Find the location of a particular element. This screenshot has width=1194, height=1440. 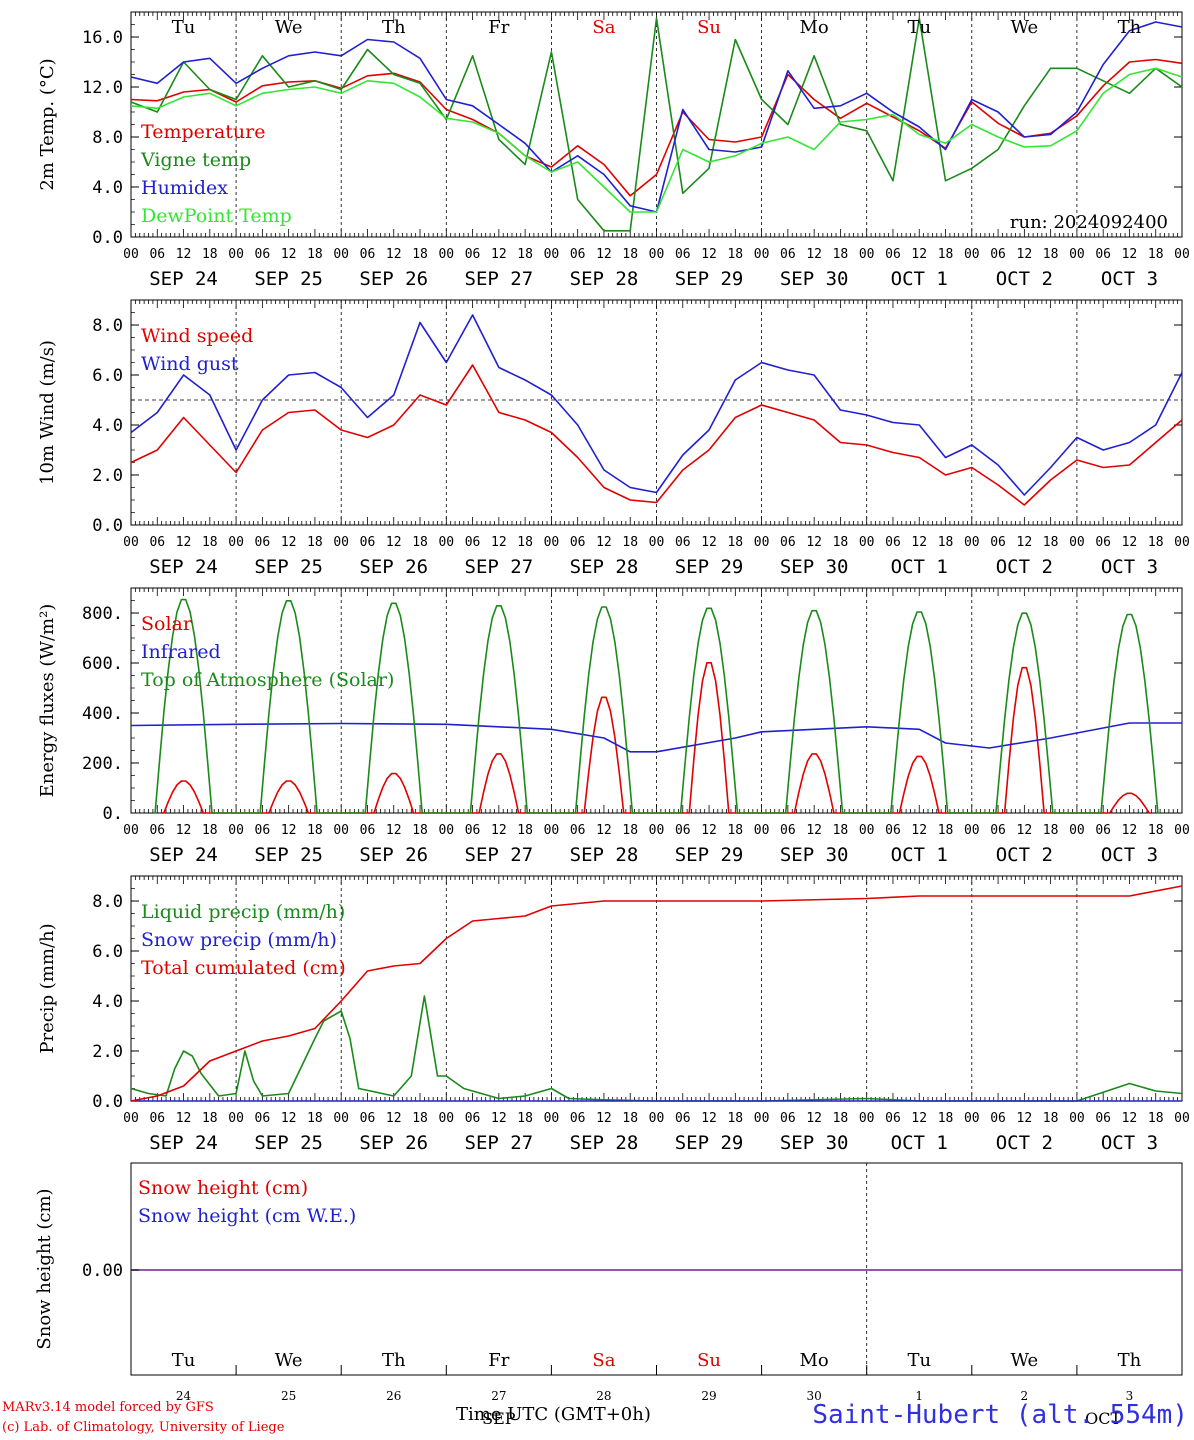

legend-humidex: Humidex is located at coordinates (184, 188).